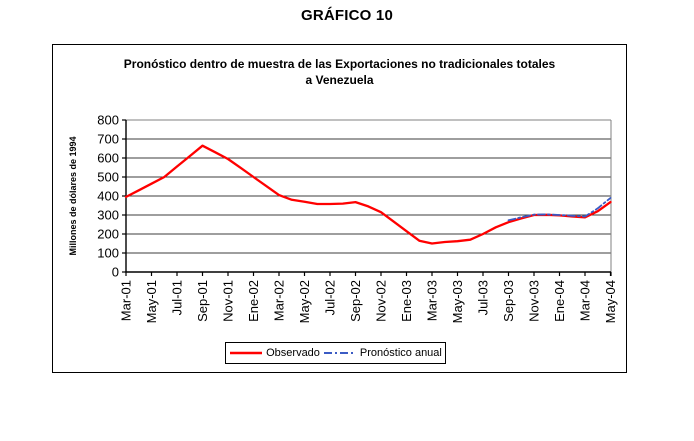 The image size is (694, 441). I want to click on x-tick-label: Jul-03, so click(483, 297).